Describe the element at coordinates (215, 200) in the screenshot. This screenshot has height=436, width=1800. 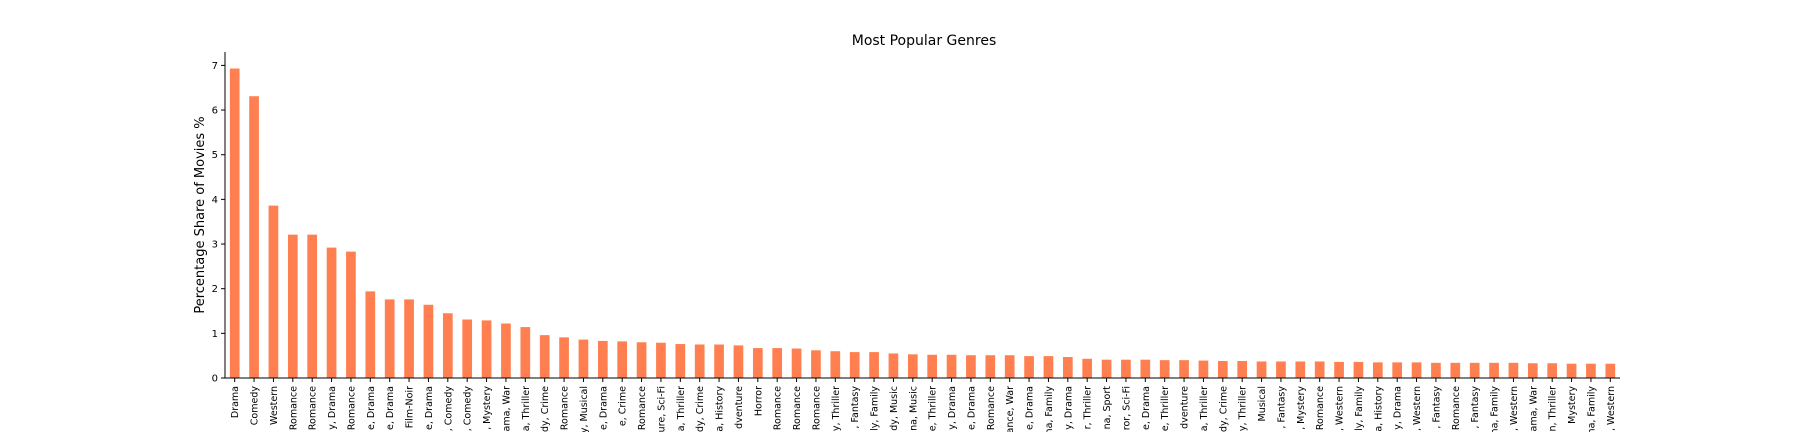
I see `y-tick-label: 4` at that location.